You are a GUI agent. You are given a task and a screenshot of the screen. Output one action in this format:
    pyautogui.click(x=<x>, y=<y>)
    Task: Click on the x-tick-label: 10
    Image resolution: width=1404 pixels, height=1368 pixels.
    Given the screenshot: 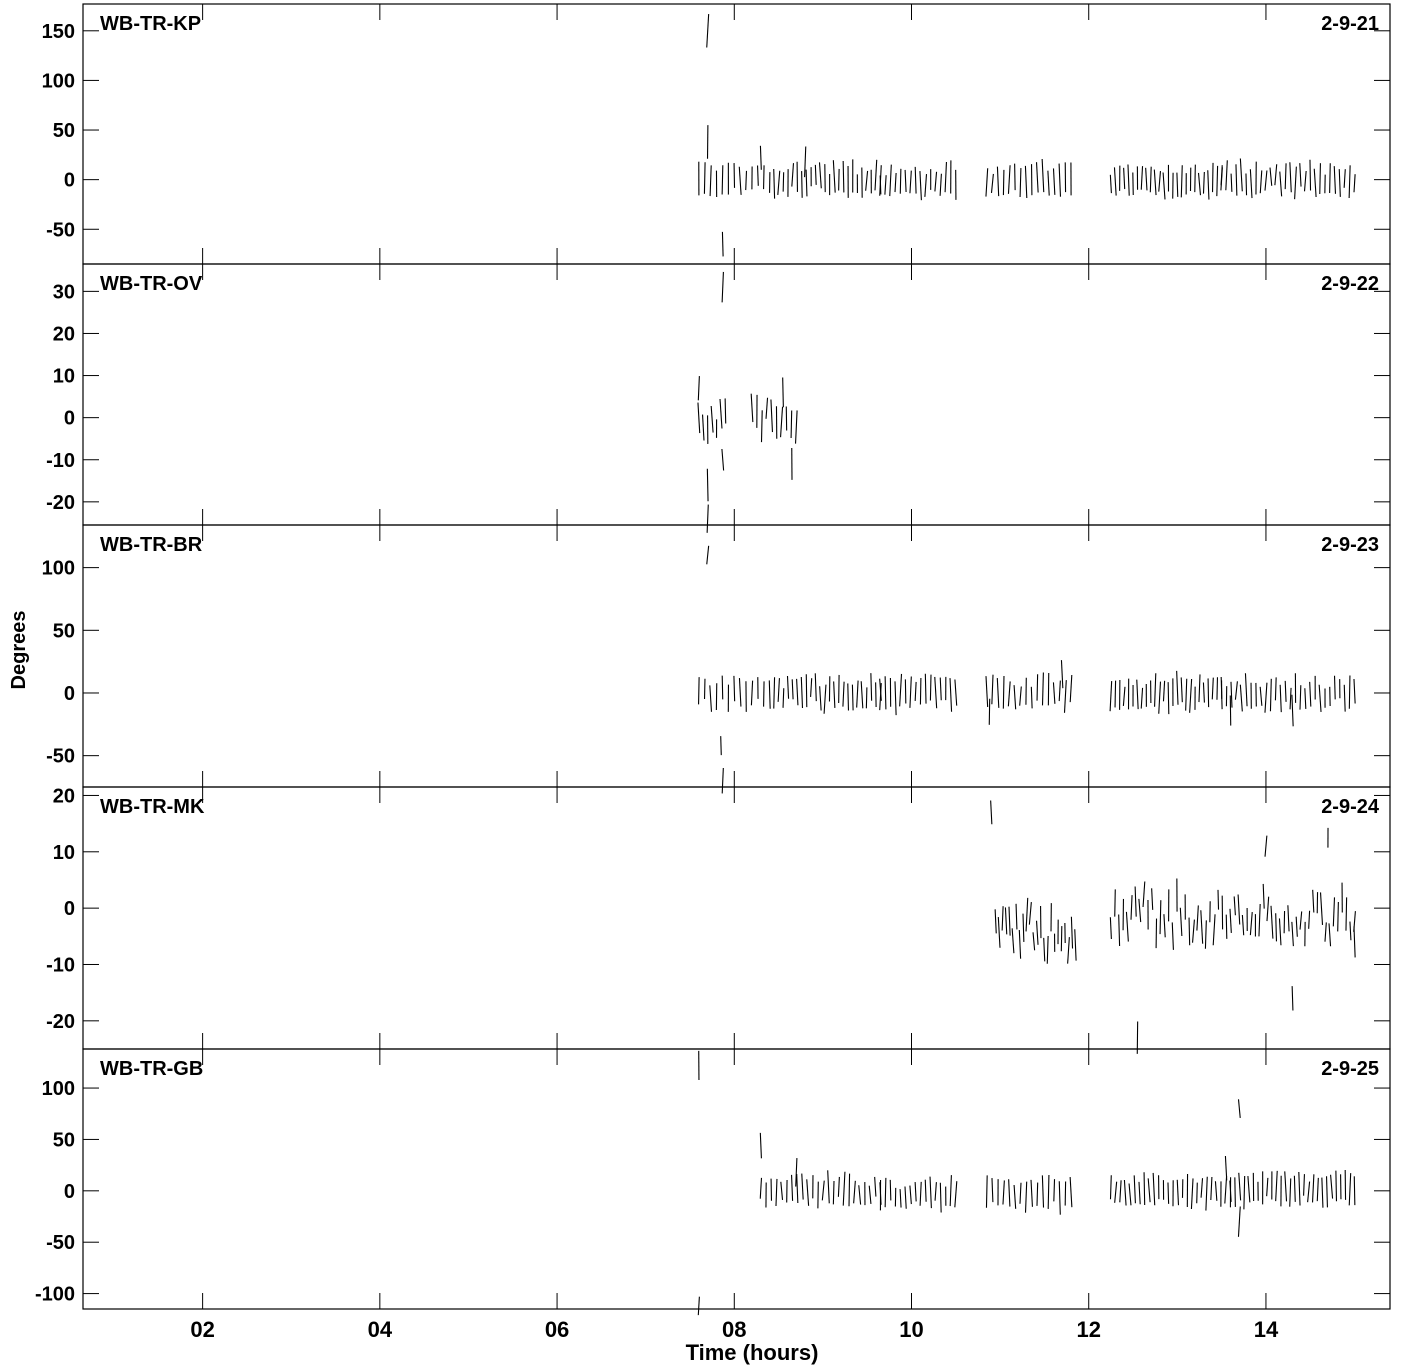 What is the action you would take?
    pyautogui.click(x=911, y=1329)
    